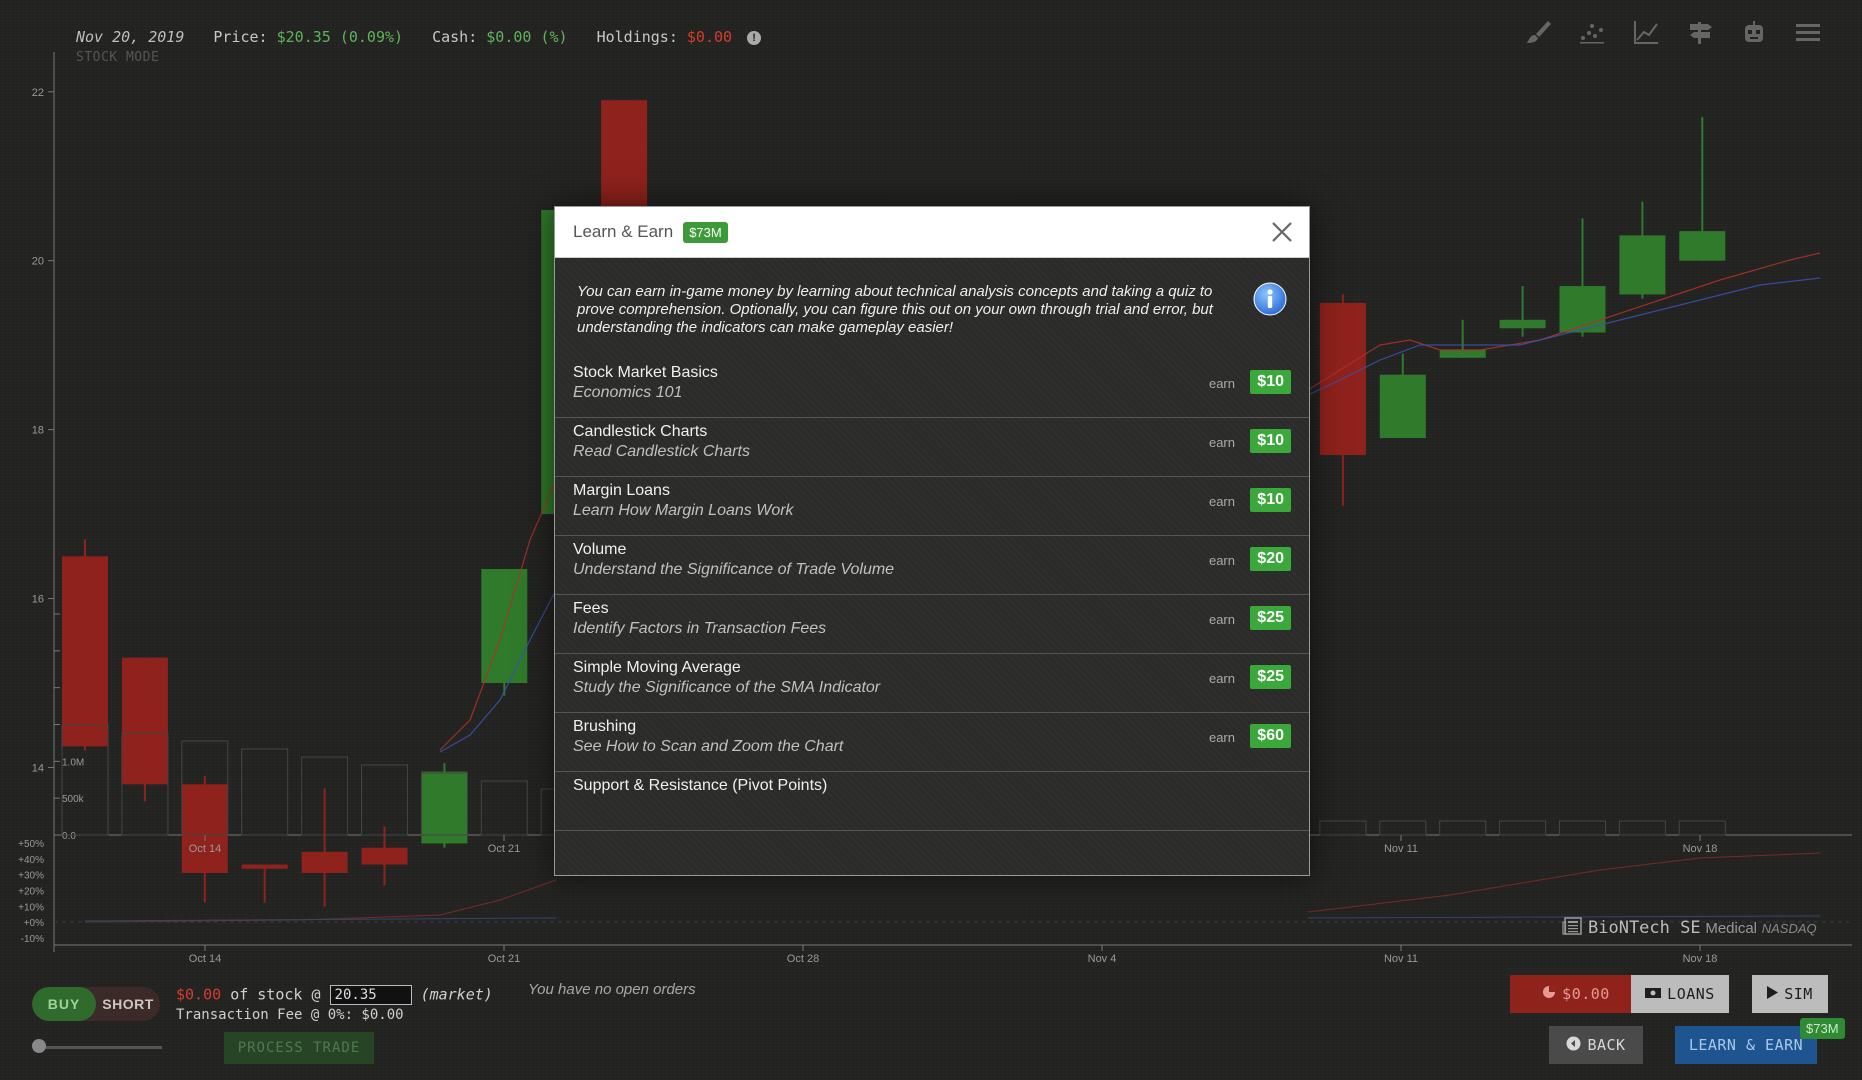 The height and width of the screenshot is (1080, 1862). What do you see at coordinates (1773, 994) in the screenshot?
I see `play-icon` at bounding box center [1773, 994].